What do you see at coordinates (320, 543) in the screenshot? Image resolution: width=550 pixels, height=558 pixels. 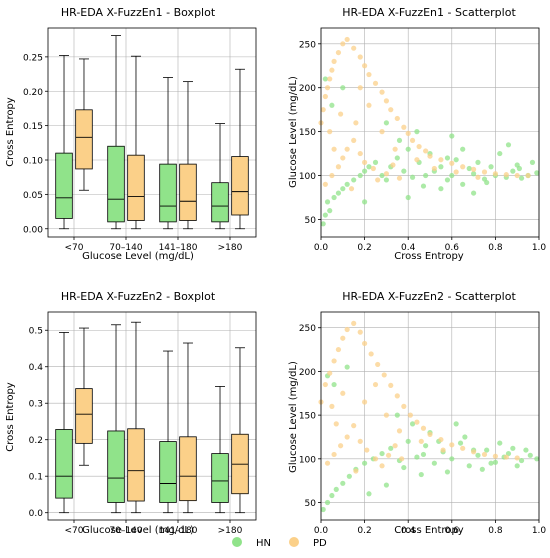 I see `legend-label-pd: PD` at bounding box center [320, 543].